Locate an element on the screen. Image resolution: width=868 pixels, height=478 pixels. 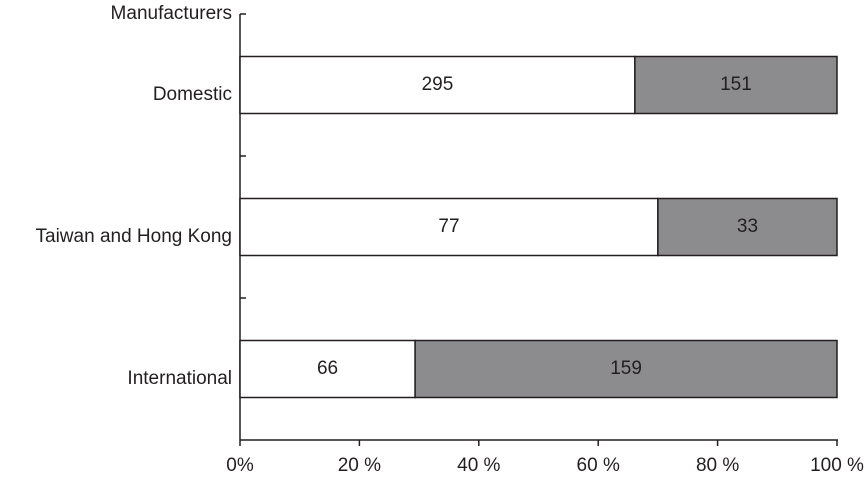
value-label: 33 is located at coordinates (747, 226).